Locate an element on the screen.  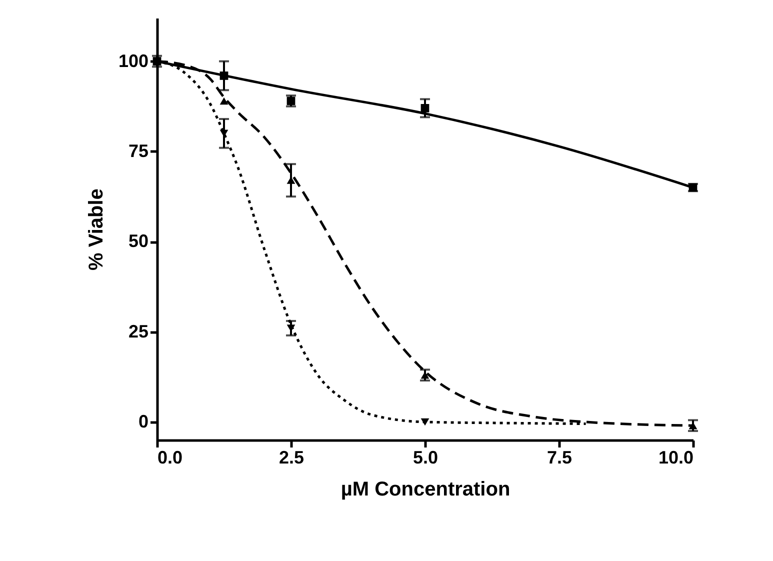
x-axis-title: µM Concentration is located at coordinates (425, 489).